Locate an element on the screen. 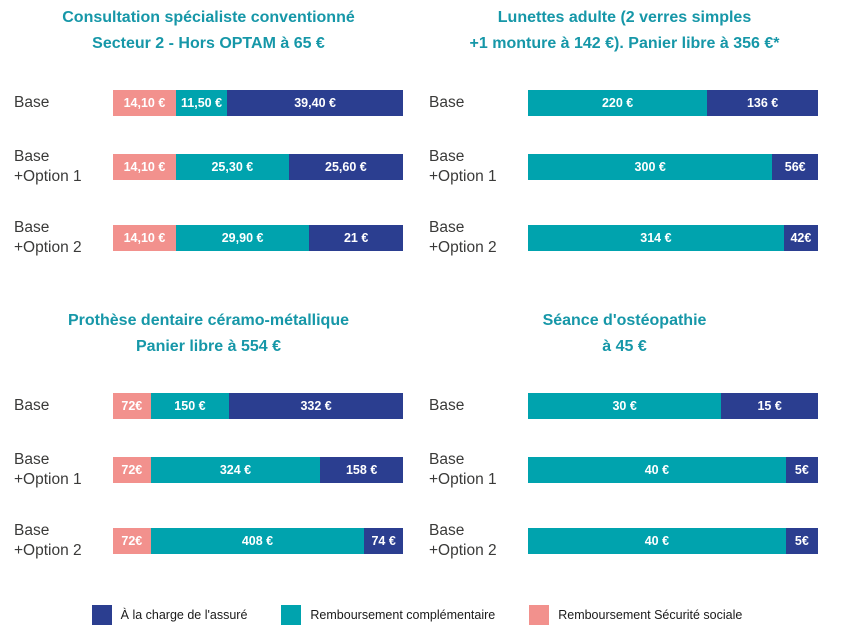 The height and width of the screenshot is (627, 842). chart-row: Base +Option 1 300 €56€ is located at coordinates (624, 167).